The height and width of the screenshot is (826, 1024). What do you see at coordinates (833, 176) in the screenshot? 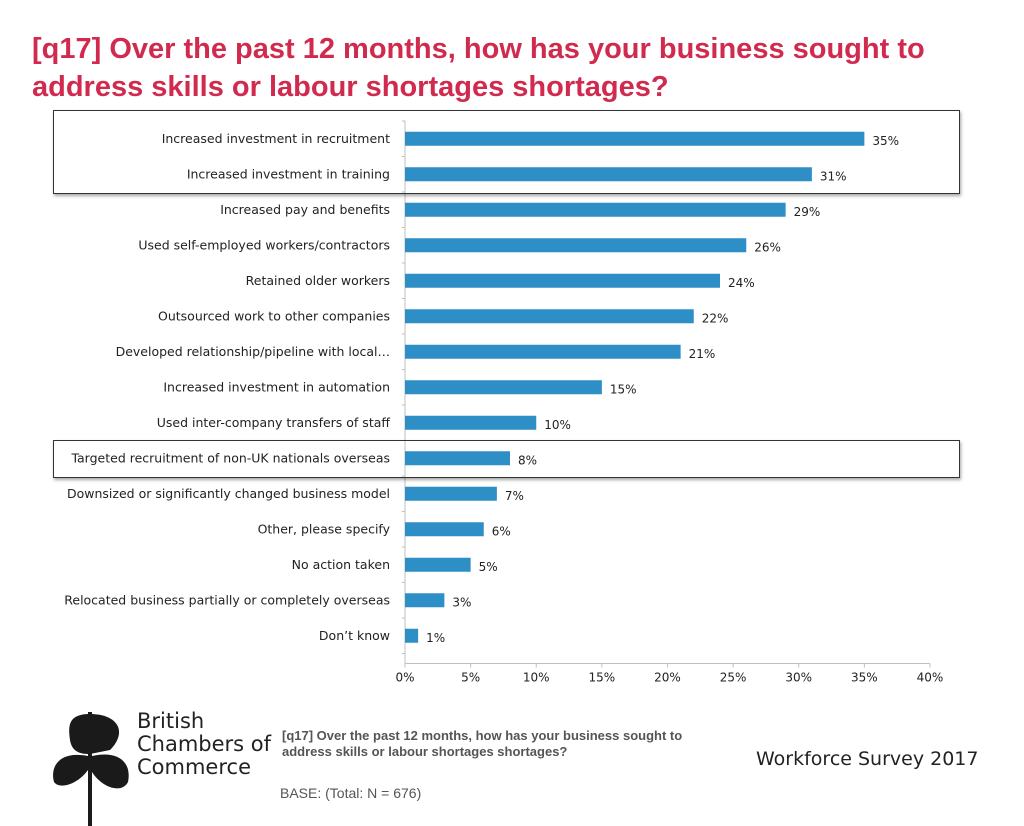
I see `value-label: 31%` at bounding box center [833, 176].